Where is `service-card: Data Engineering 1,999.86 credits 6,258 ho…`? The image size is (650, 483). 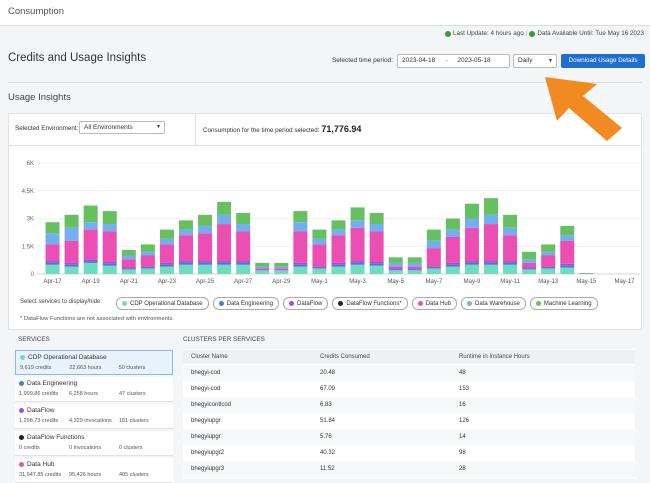
service-card: Data Engineering 1,999.86 credits 6,258 ho… is located at coordinates (94, 389).